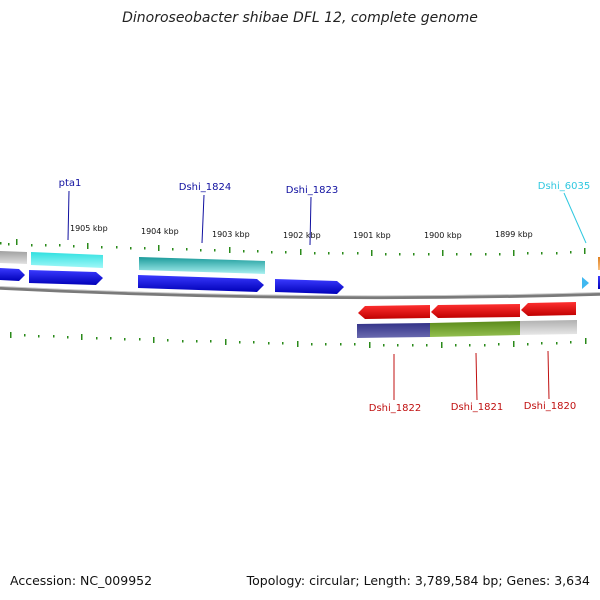  What do you see at coordinates (443, 235) in the screenshot?
I see `scale-label-1900: 1900 kbp` at bounding box center [443, 235].